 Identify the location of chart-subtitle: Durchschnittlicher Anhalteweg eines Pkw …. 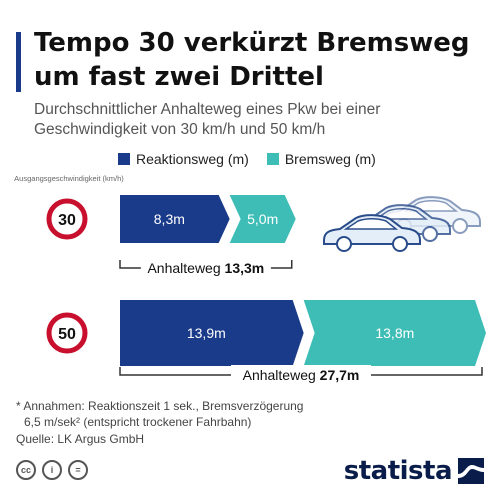
(207, 119).